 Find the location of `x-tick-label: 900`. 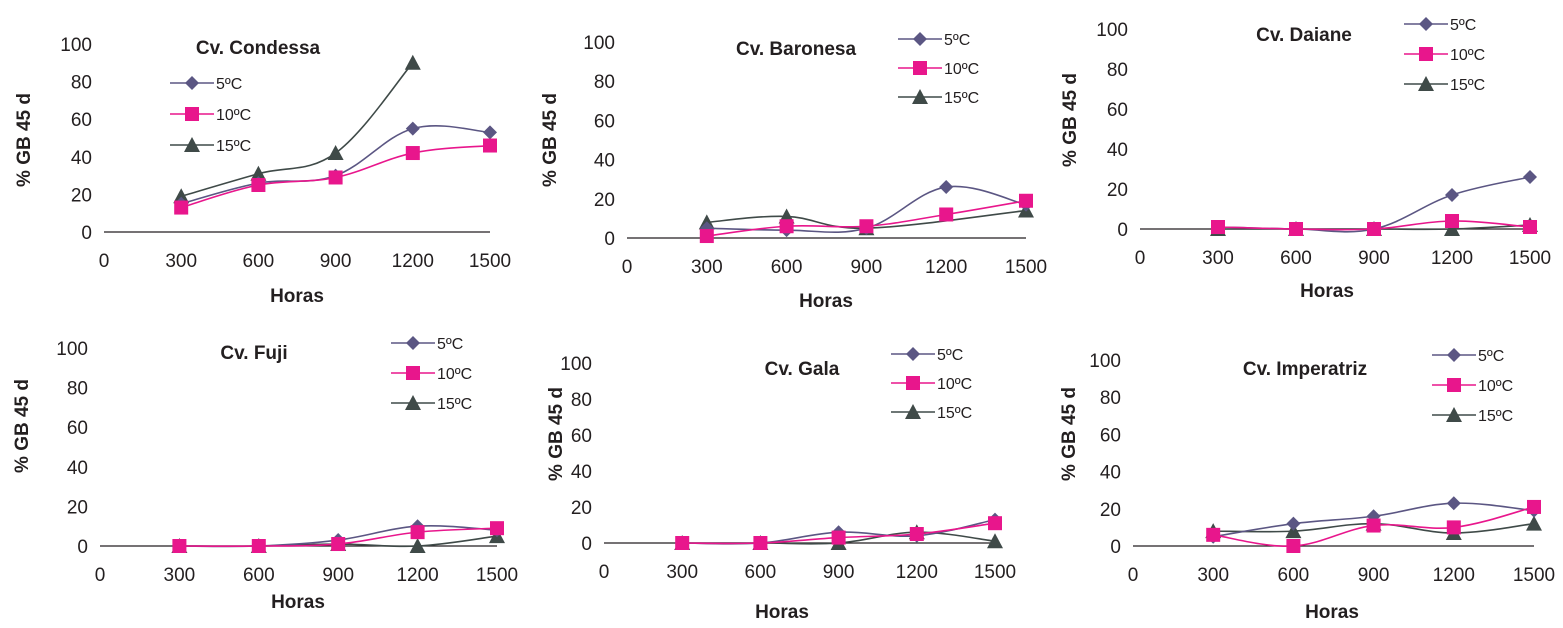

x-tick-label: 900 is located at coordinates (839, 572).